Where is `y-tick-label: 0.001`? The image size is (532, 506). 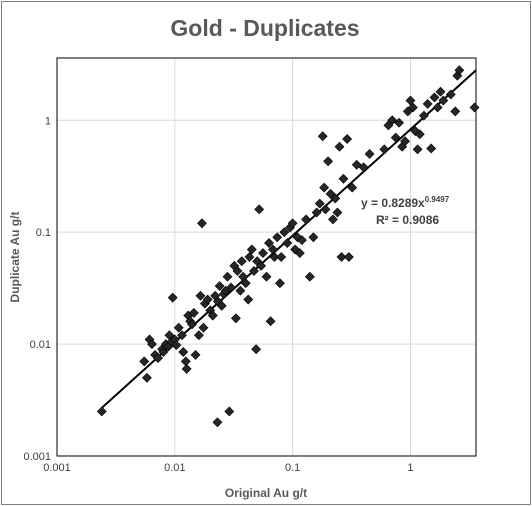 y-tick-label: 0.001 is located at coordinates (37, 457).